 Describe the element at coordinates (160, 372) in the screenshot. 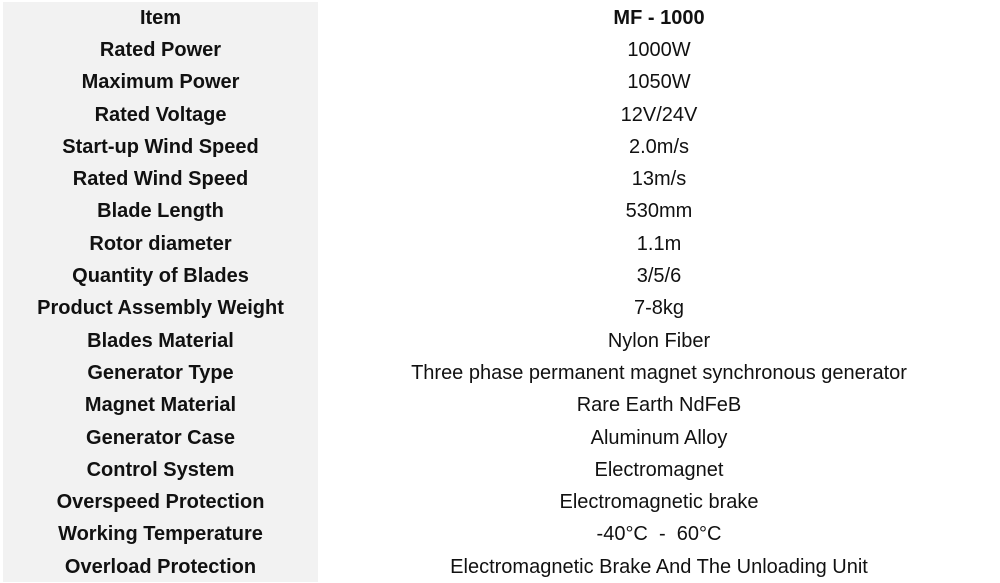

I see `spec-label: Generator Type` at that location.